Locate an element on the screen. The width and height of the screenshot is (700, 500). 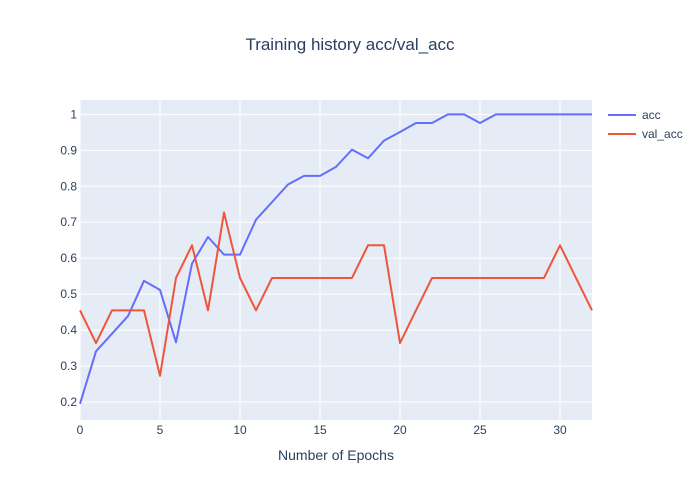
x-axis-ticks: 0 5 10 15 20 25 30 is located at coordinates (322, 430).